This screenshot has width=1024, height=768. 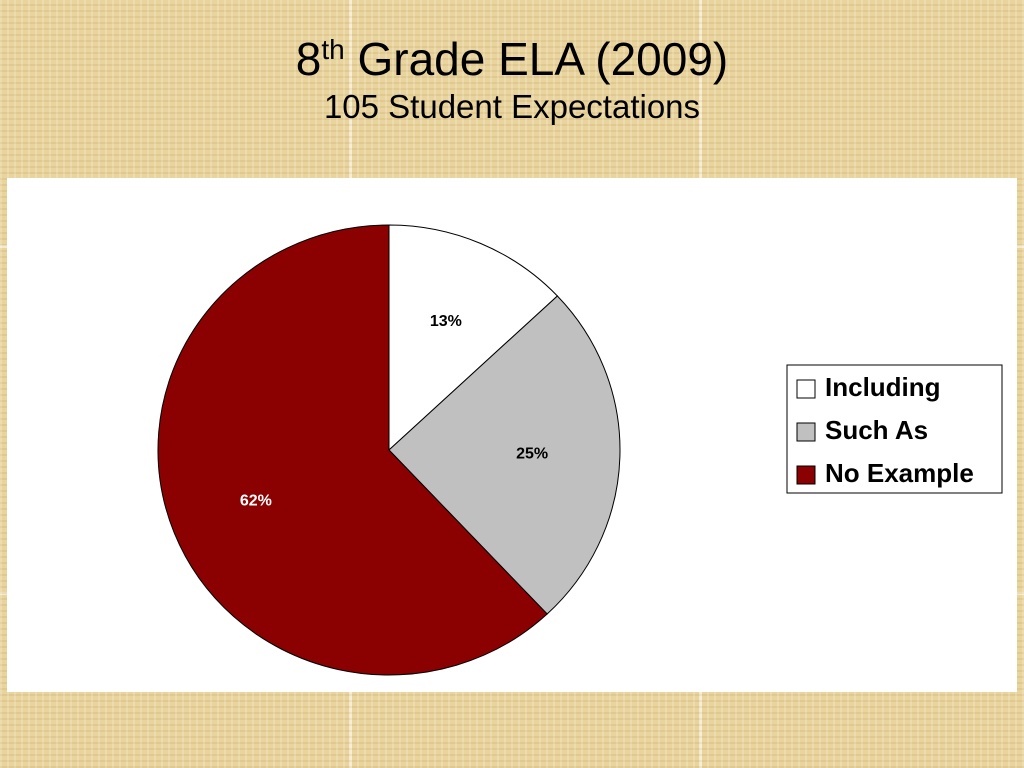 What do you see at coordinates (512, 106) in the screenshot?
I see `chart-subtitle: 105 Student Expectations` at bounding box center [512, 106].